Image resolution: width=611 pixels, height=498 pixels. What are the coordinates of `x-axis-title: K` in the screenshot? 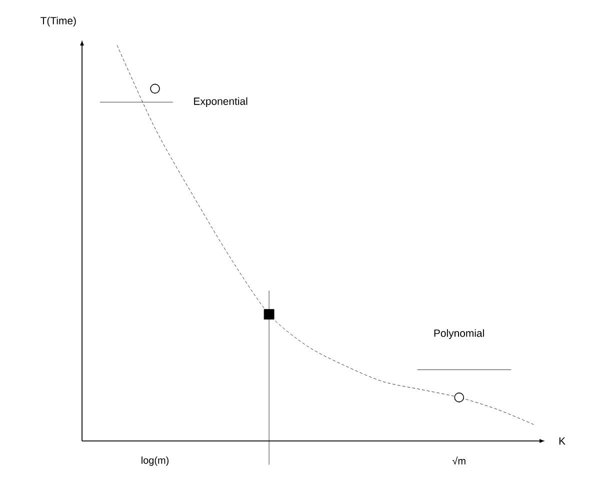 It's located at (562, 441).